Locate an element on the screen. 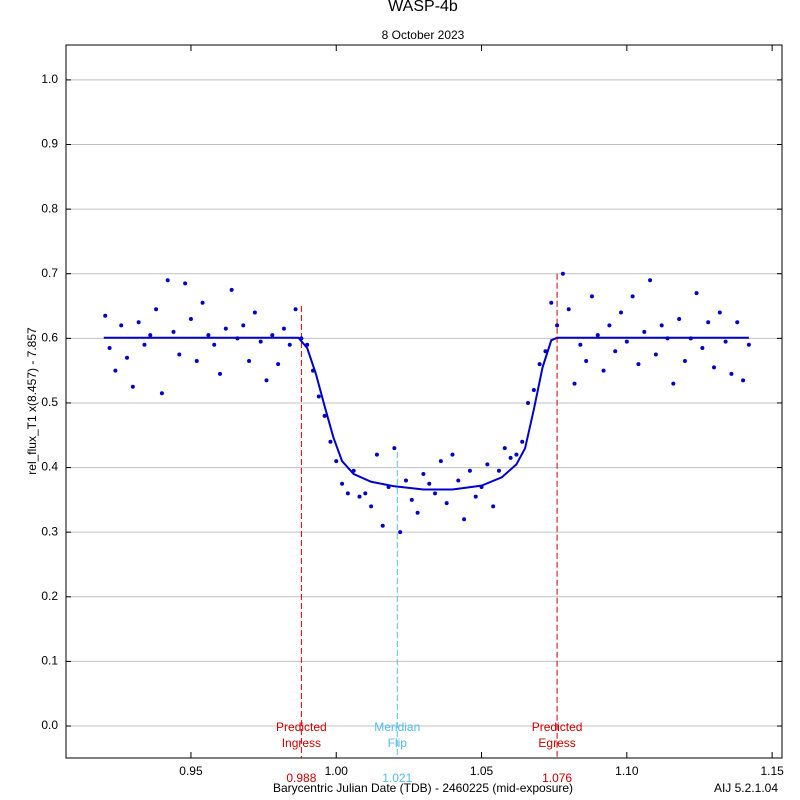 This screenshot has height=800, width=800. y-axis-label: rel_flux_T1 x(8.457) - 7.857 is located at coordinates (32, 401).